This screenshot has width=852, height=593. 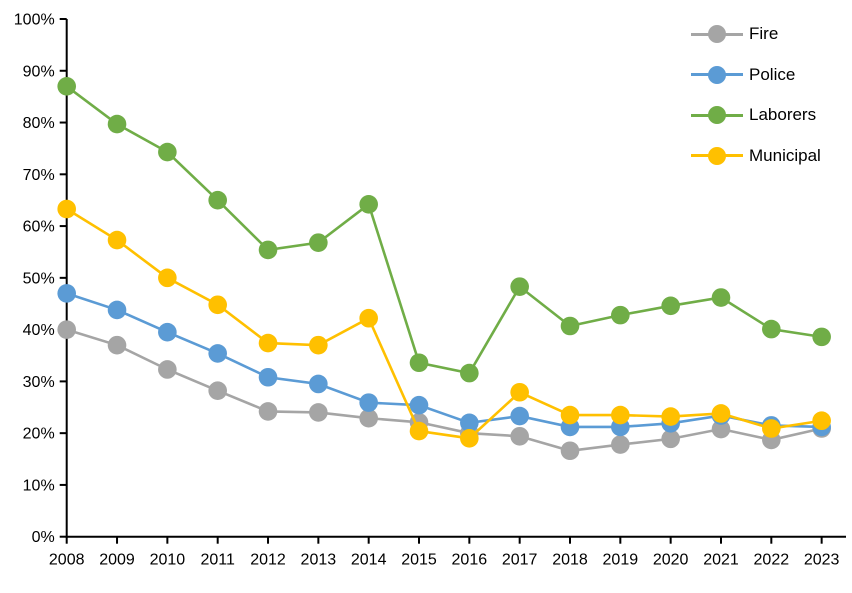 What do you see at coordinates (39, 485) in the screenshot?
I see `y-axis-label: 10%` at bounding box center [39, 485].